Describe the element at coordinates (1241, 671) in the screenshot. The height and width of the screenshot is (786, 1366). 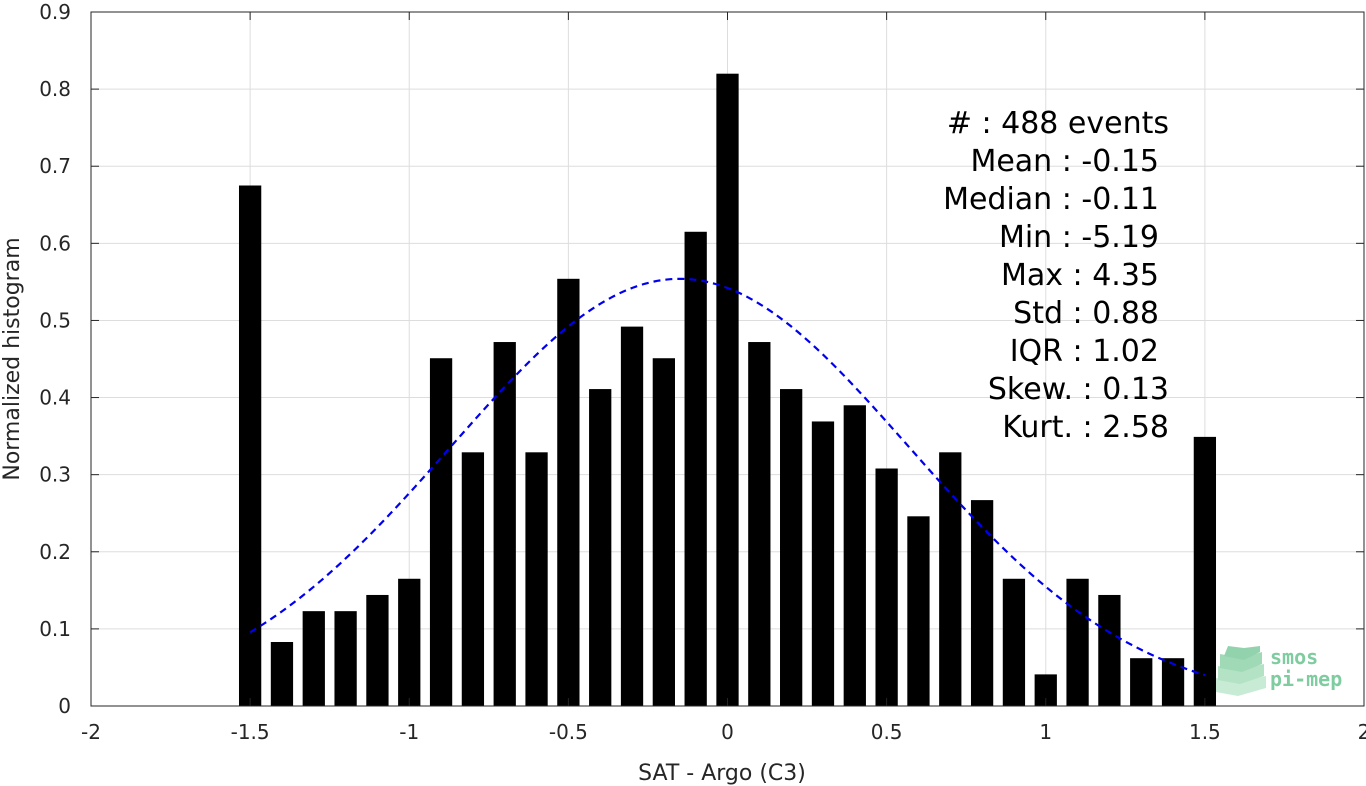
I see `logo-layers-icon` at that location.